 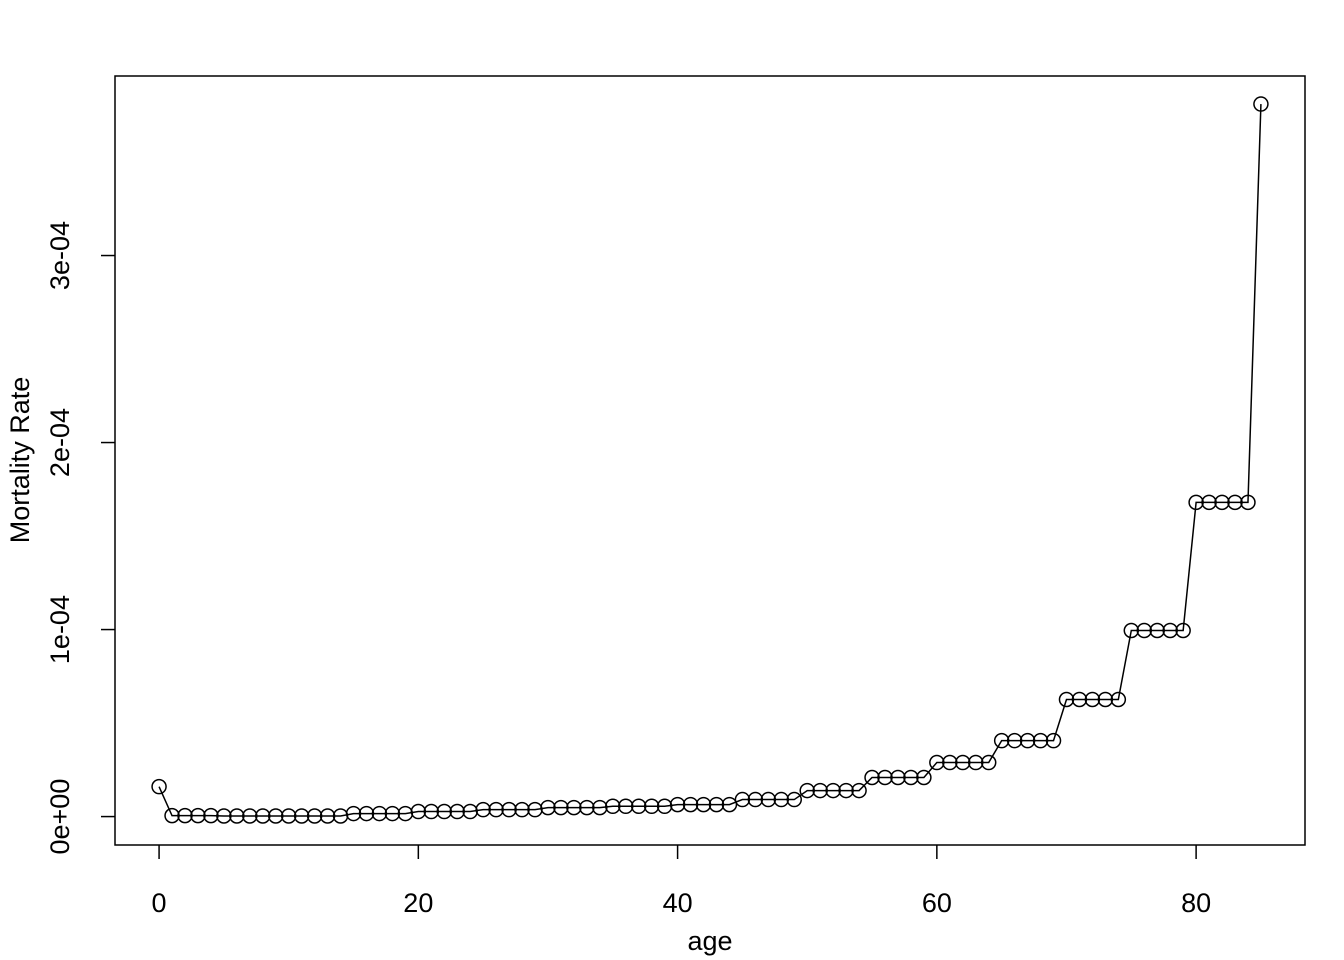 What do you see at coordinates (159, 903) in the screenshot?
I see `x-tick-label: 0` at bounding box center [159, 903].